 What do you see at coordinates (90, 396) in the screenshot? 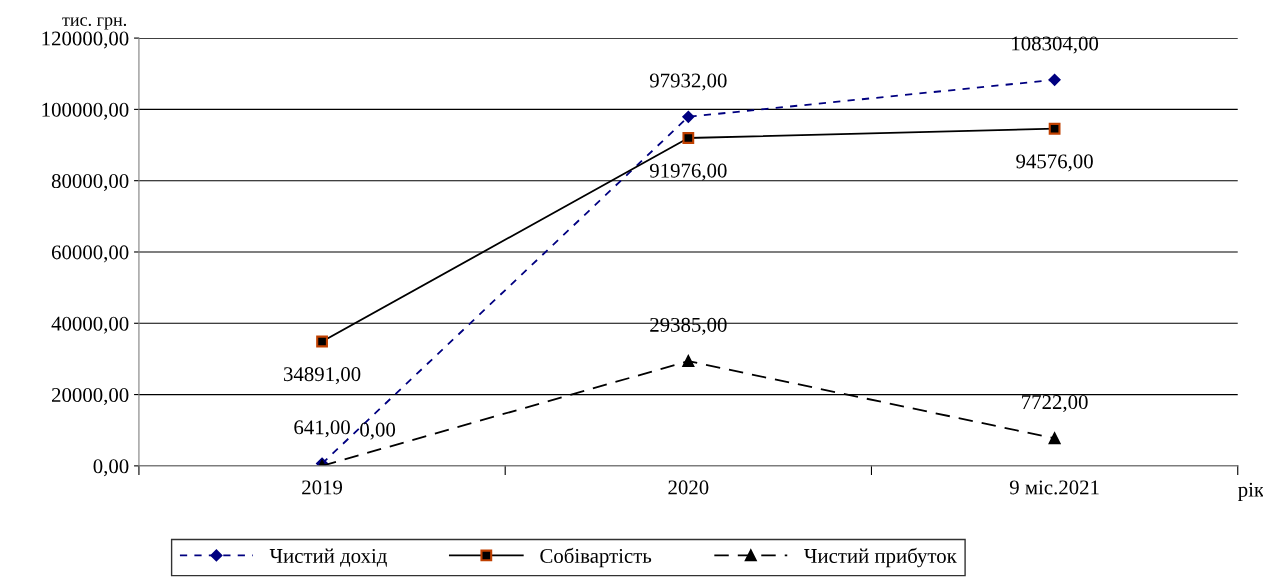
I see `y-tick-label: 20000,00` at bounding box center [90, 396].